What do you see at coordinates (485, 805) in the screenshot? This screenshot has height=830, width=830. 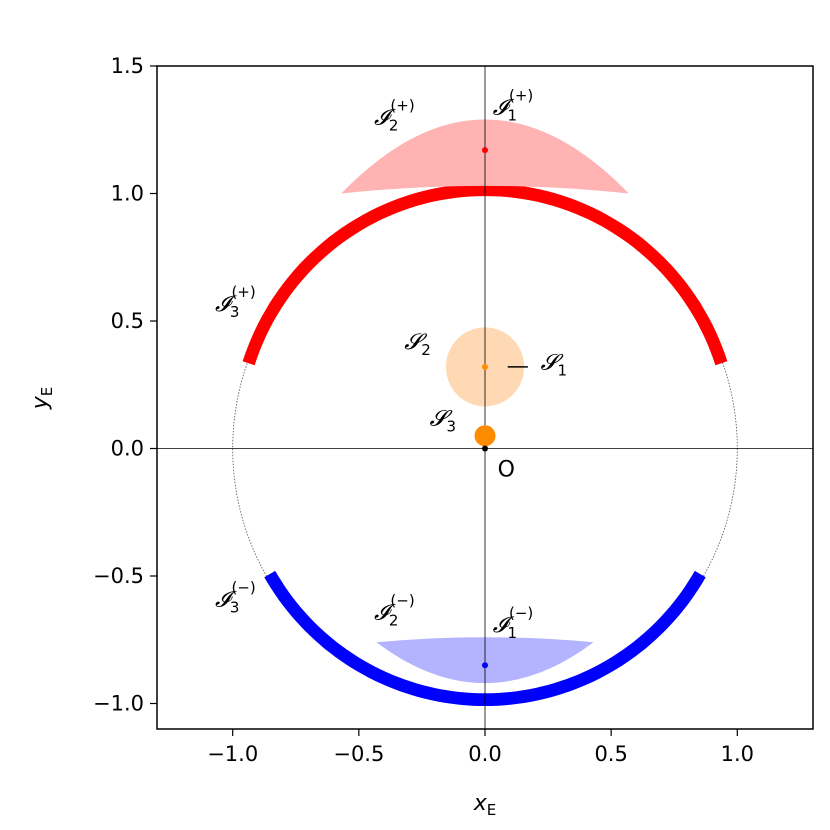 I see `x-axis-title: xE` at bounding box center [485, 805].